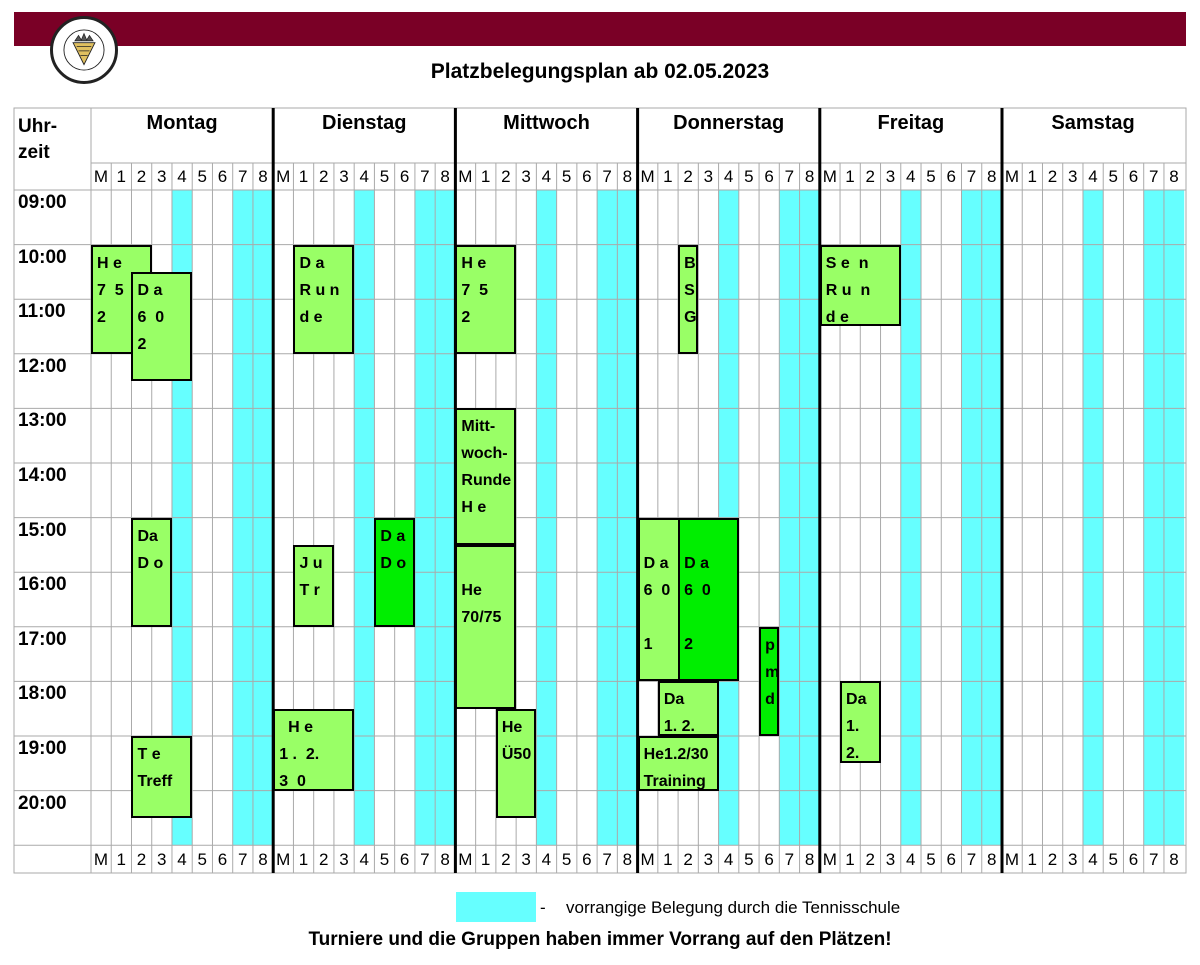  What do you see at coordinates (484, 454) in the screenshot?
I see `booking-text-line: woch-` at bounding box center [484, 454].